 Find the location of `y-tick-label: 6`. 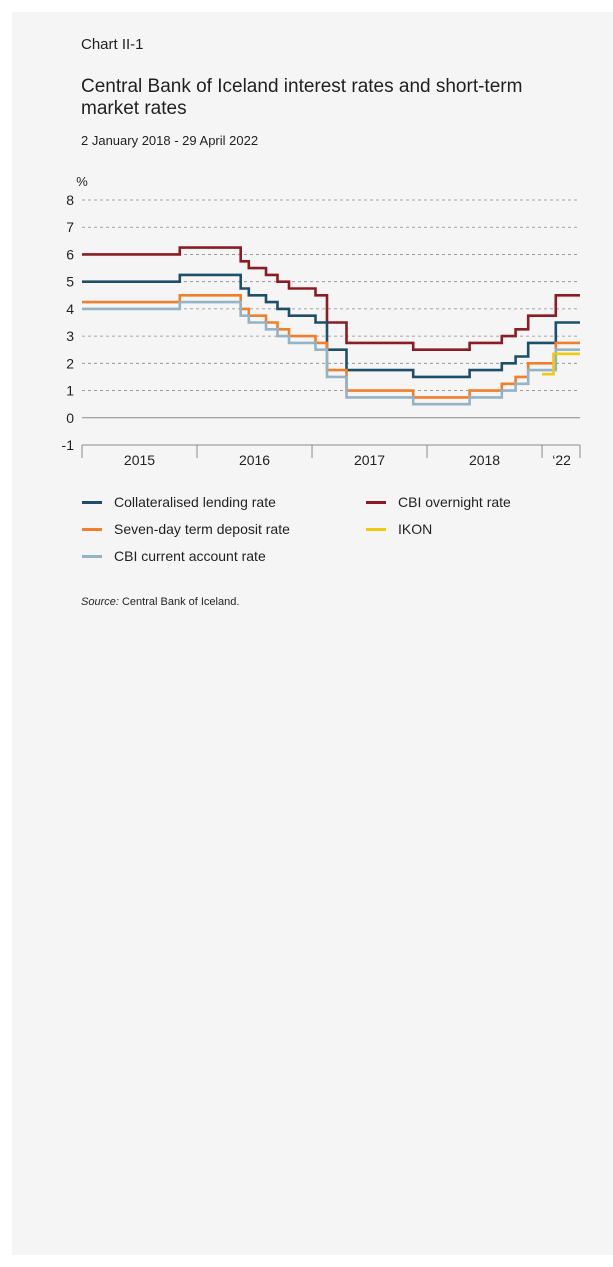

y-tick-label: 6 is located at coordinates (70, 254).